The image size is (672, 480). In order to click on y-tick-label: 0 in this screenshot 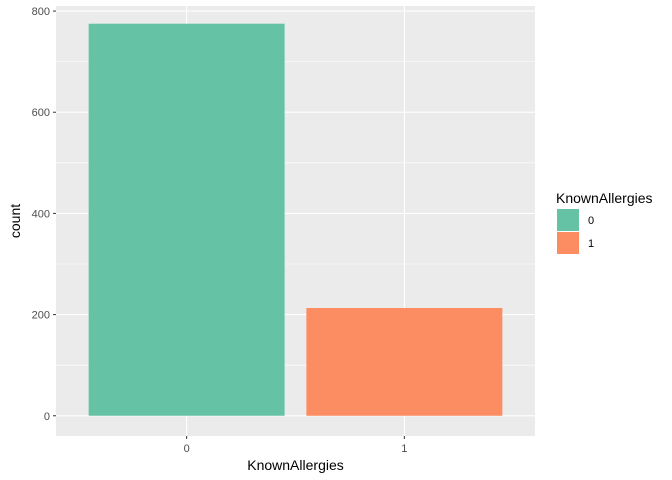, I will do `click(47, 417)`.